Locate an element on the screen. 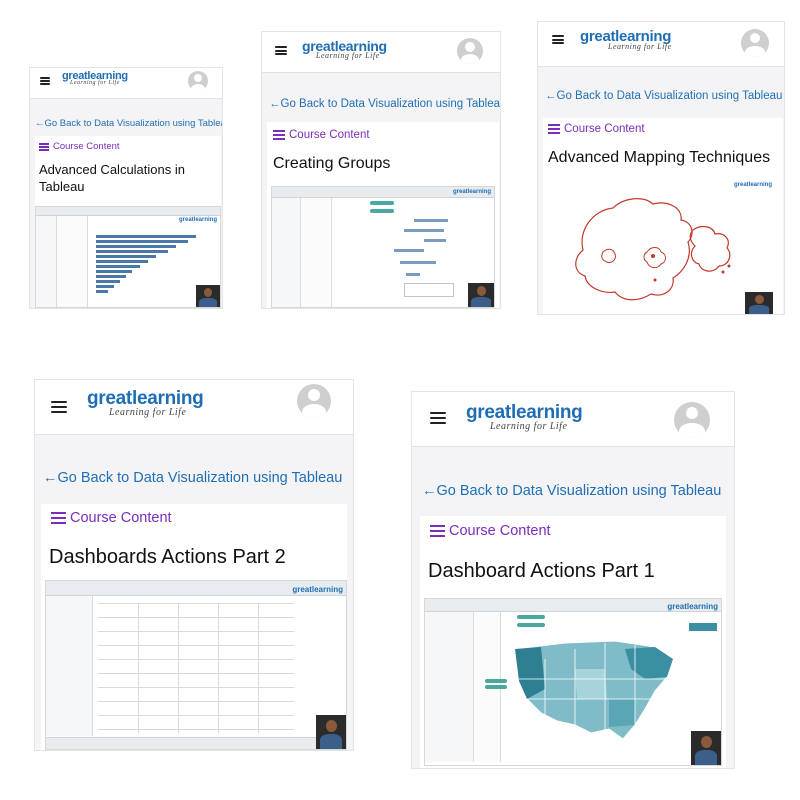 Image resolution: width=800 pixels, height=800 pixels. lesson-title: Advanced Mapping Techniques is located at coordinates (659, 157).